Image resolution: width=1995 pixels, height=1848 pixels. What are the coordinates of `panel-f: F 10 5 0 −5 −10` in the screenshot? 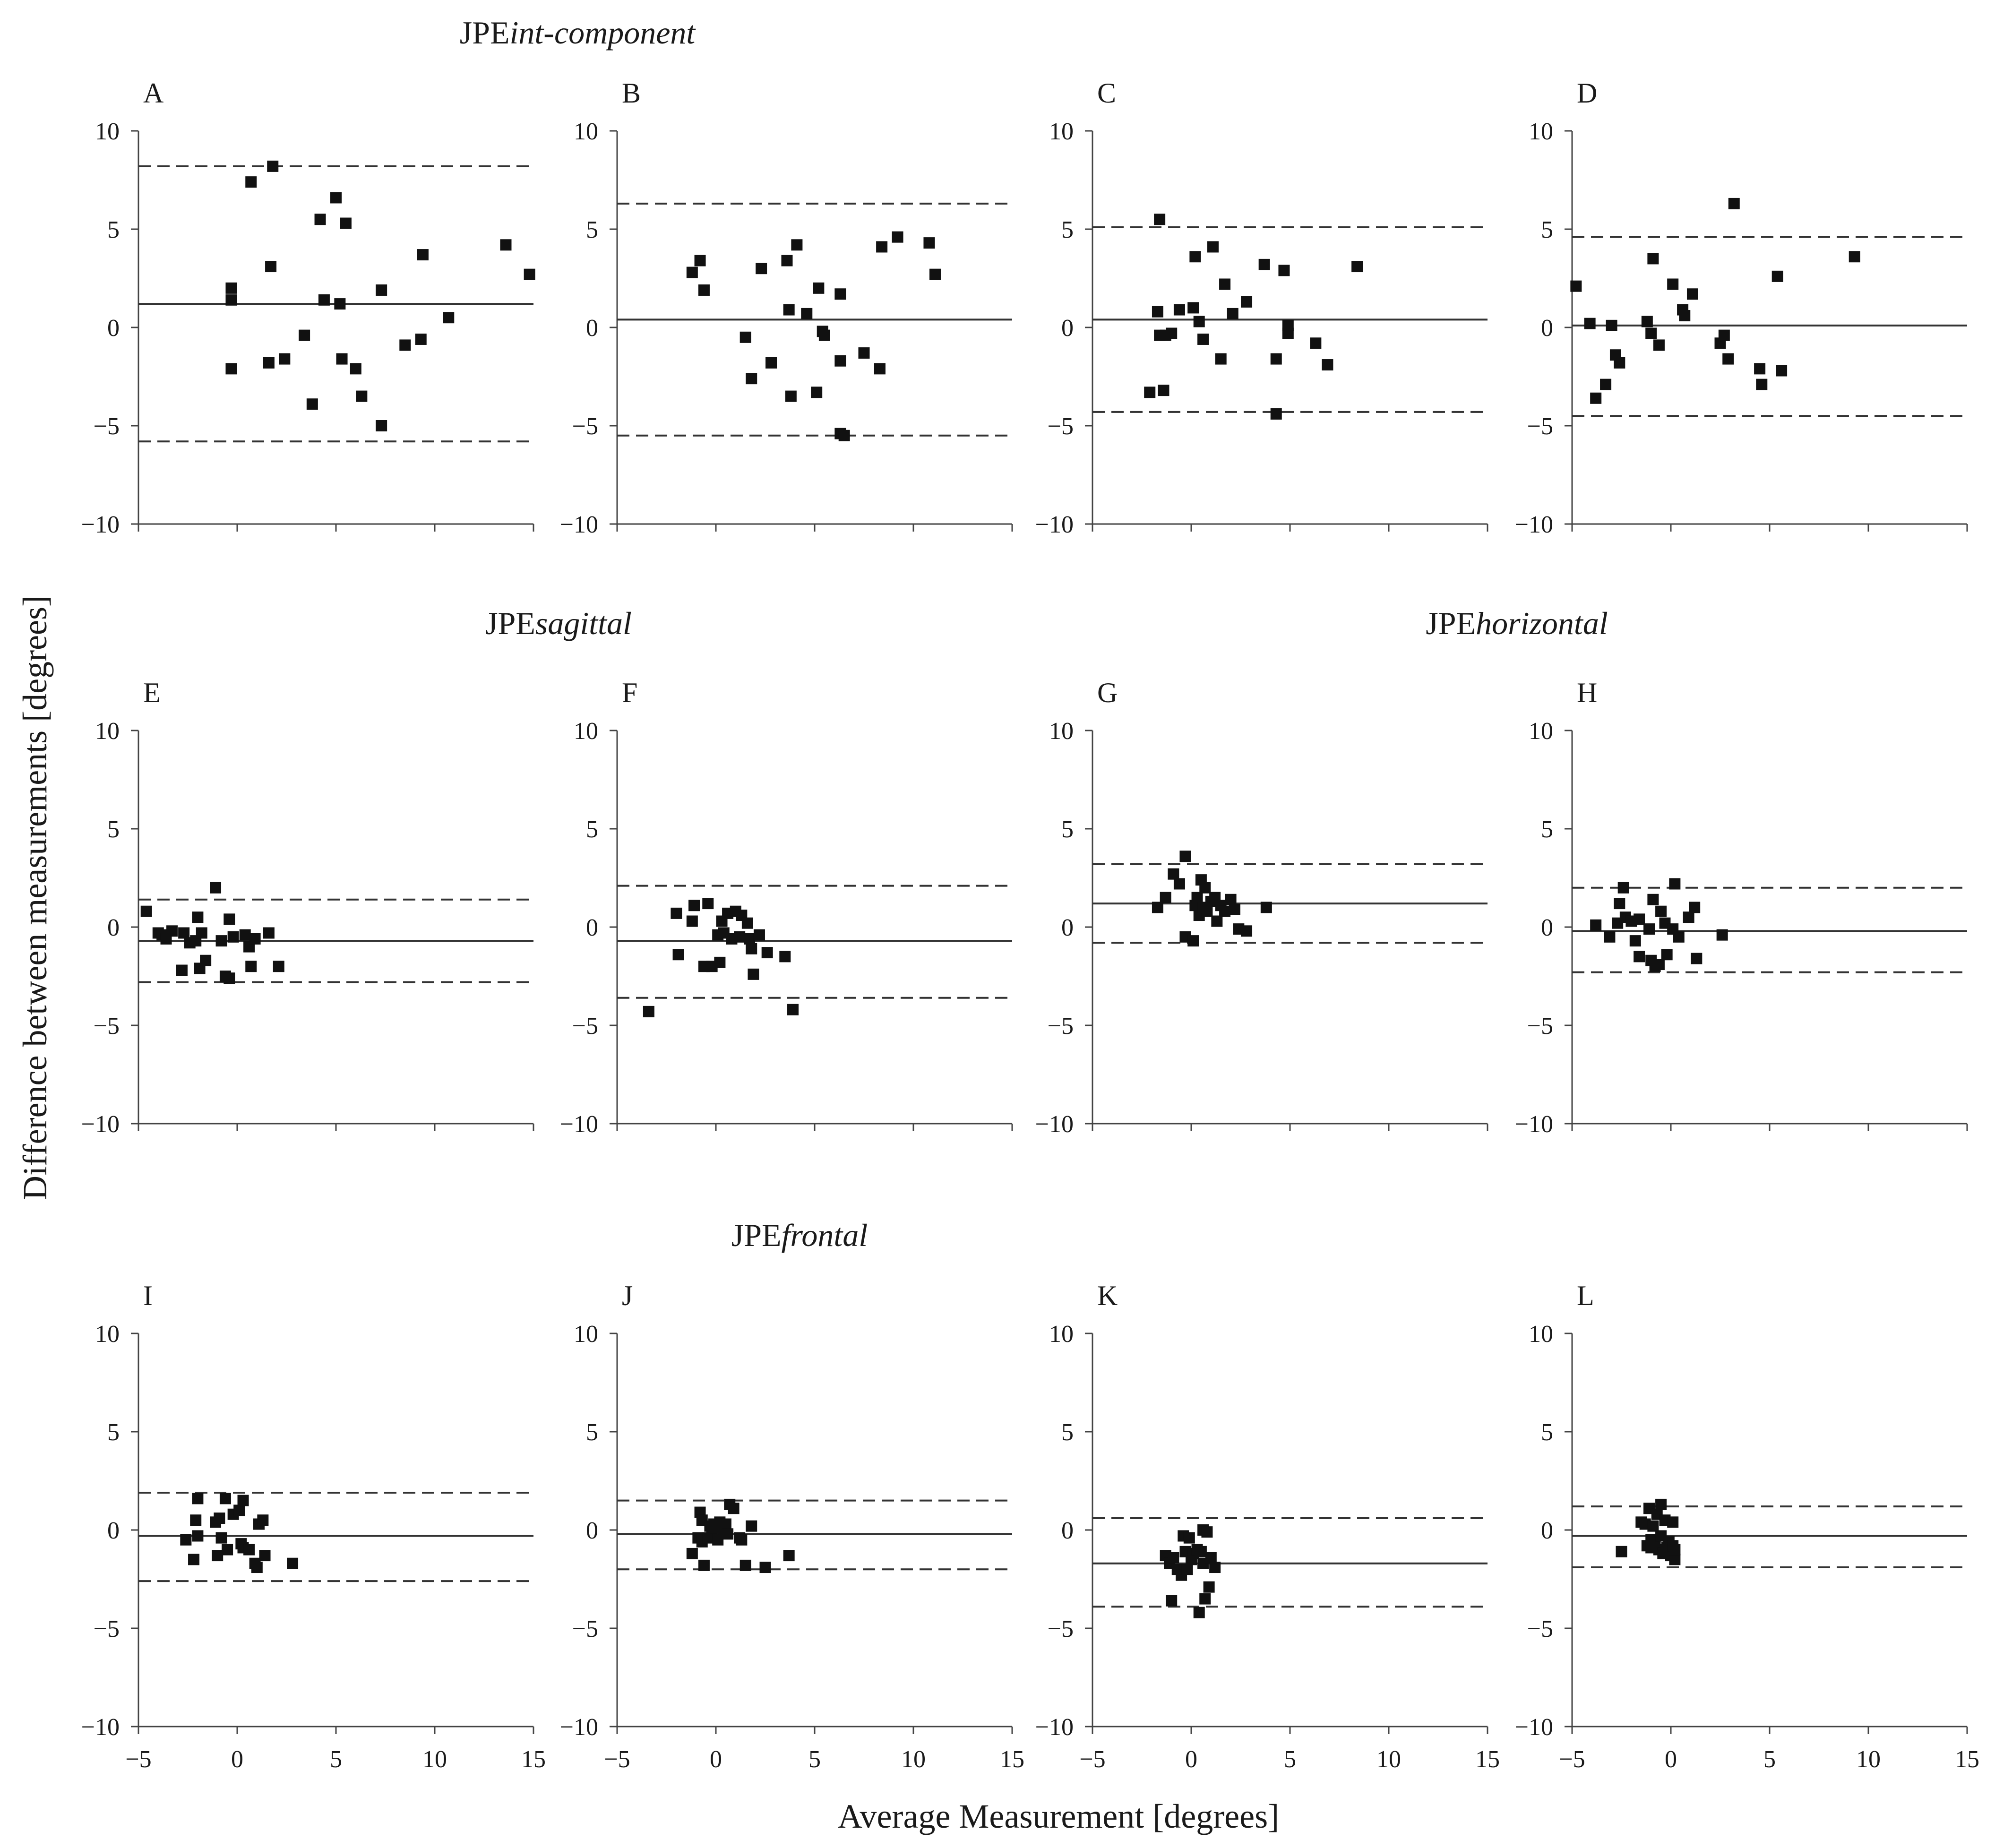 It's located at (787, 907).